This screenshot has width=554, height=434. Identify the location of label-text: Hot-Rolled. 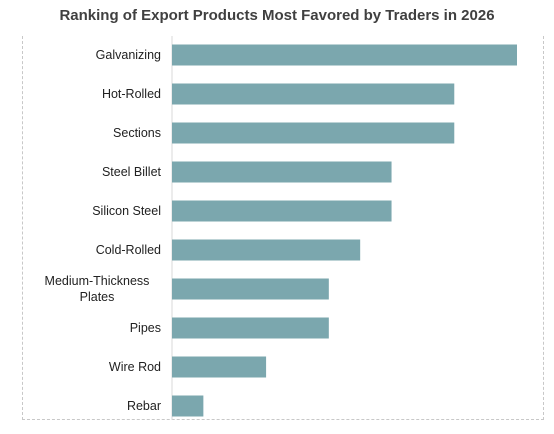
(131, 94).